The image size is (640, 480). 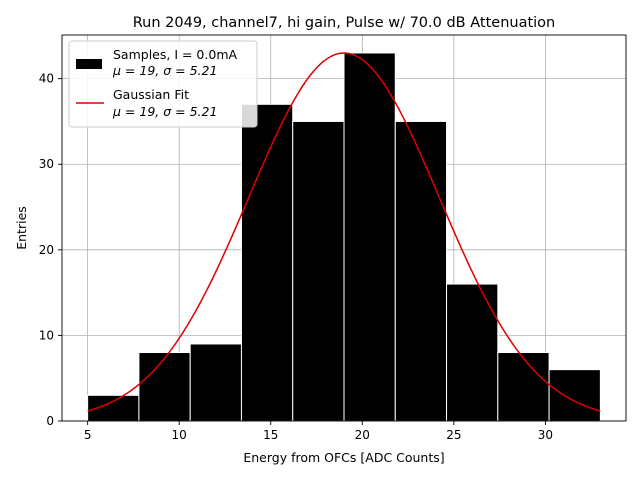 I want to click on y-tick-label: 0, so click(x=50, y=421).